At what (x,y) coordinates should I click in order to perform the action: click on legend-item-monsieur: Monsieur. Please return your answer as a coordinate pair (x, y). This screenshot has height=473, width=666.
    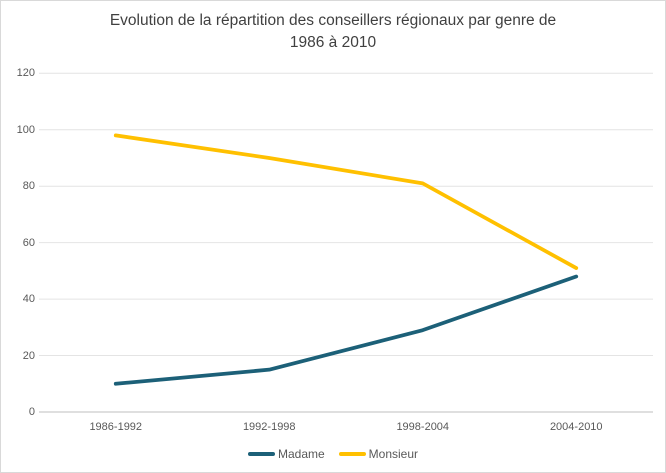
    Looking at the image, I should click on (378, 454).